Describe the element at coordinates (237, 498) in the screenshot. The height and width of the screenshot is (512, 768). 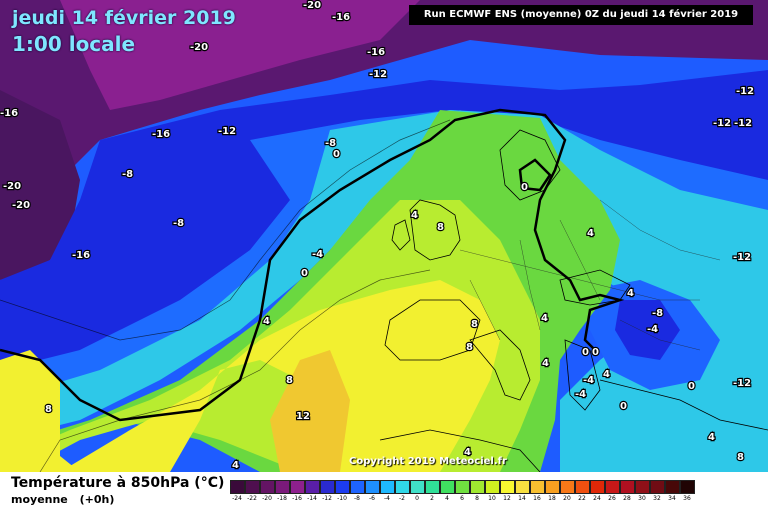
I see `scale-tick-label: -24` at that location.